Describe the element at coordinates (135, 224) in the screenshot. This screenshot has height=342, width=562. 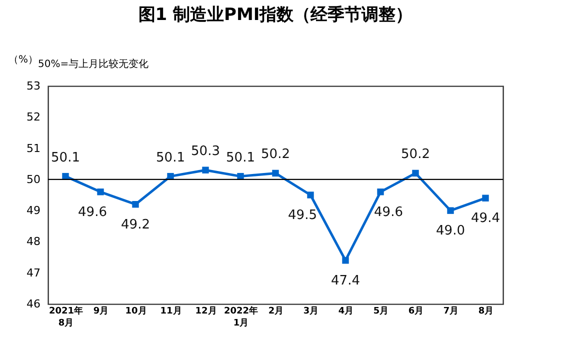
I see `data-label: 49.2` at that location.